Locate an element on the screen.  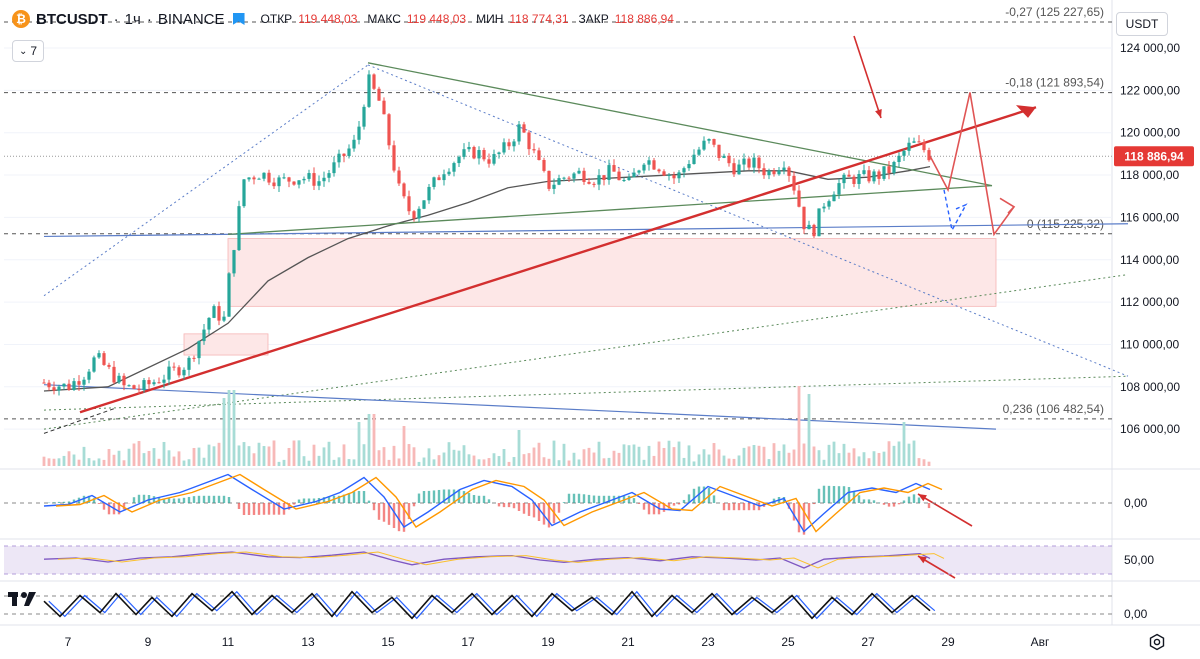
symbol-name: BTCUSDT is located at coordinates (72, 19).